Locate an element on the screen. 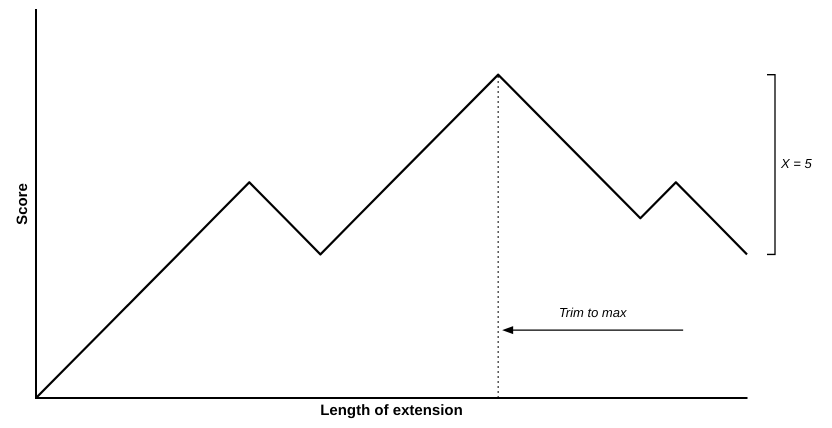 The image size is (832, 428). annotation: Trim to max is located at coordinates (592, 312).